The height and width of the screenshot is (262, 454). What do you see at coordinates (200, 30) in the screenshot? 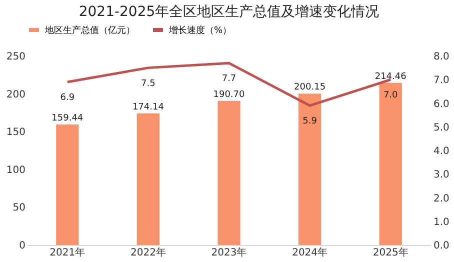
I see `legend-label: 增长速度（%）` at bounding box center [200, 30].